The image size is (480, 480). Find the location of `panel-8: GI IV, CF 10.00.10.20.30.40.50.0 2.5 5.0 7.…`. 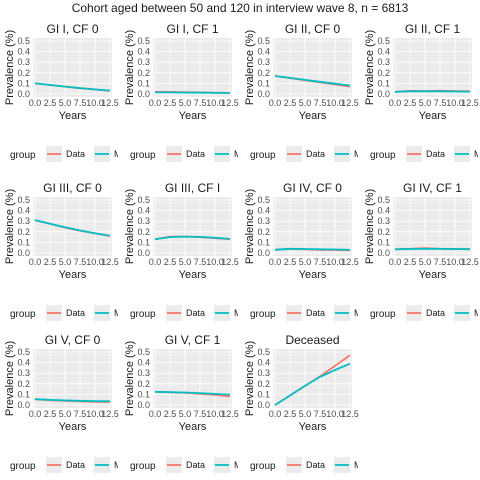

panel-8: GI IV, CF 10.00.10.20.30.40.50.0 2.5 5.0 7.… is located at coordinates (422, 251).